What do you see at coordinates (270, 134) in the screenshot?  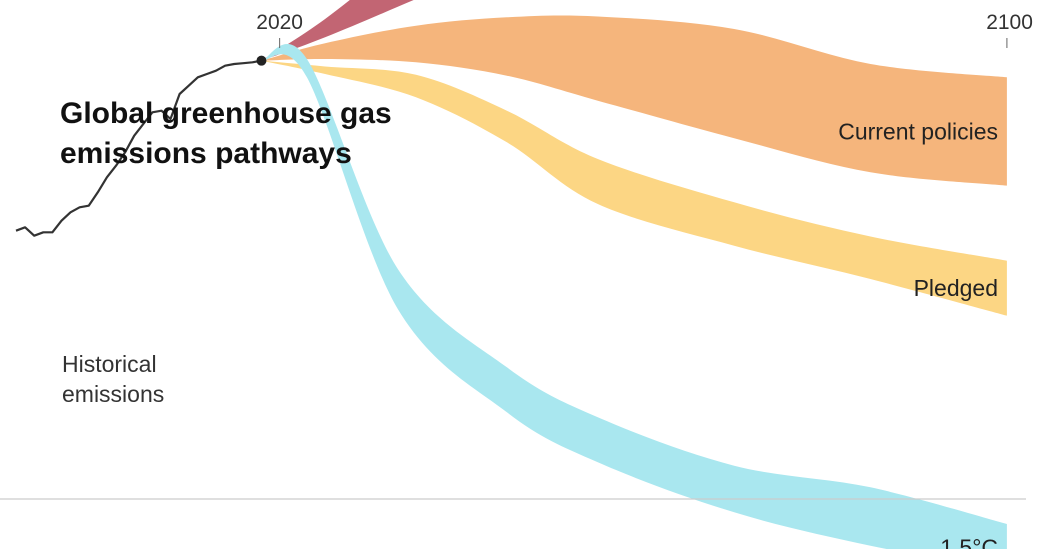 I see `chart-title: Global greenhouse gas emissions pathways` at bounding box center [270, 134].